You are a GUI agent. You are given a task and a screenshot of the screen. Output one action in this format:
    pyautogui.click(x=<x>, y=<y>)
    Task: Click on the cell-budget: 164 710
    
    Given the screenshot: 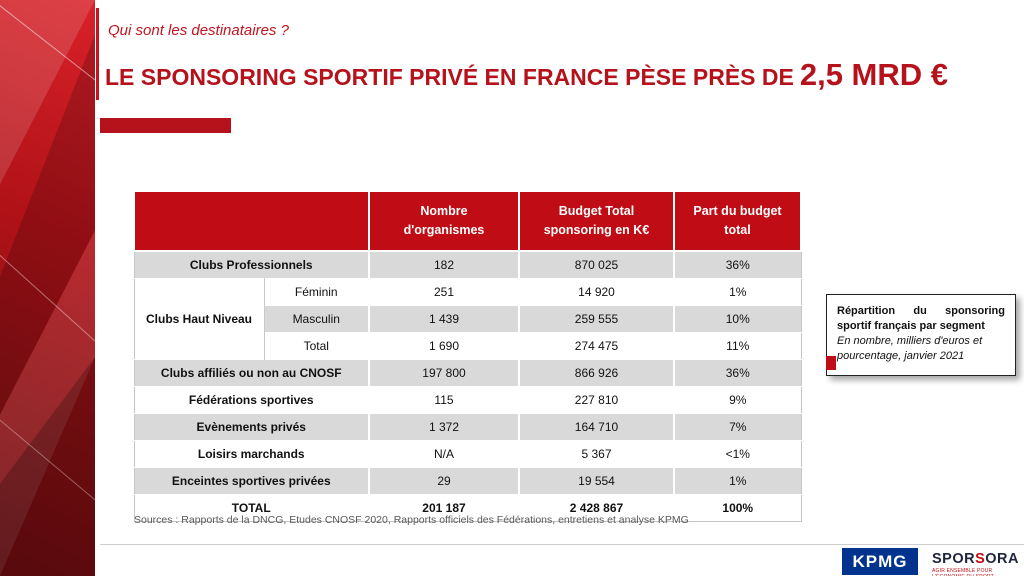 What is the action you would take?
    pyautogui.click(x=596, y=427)
    